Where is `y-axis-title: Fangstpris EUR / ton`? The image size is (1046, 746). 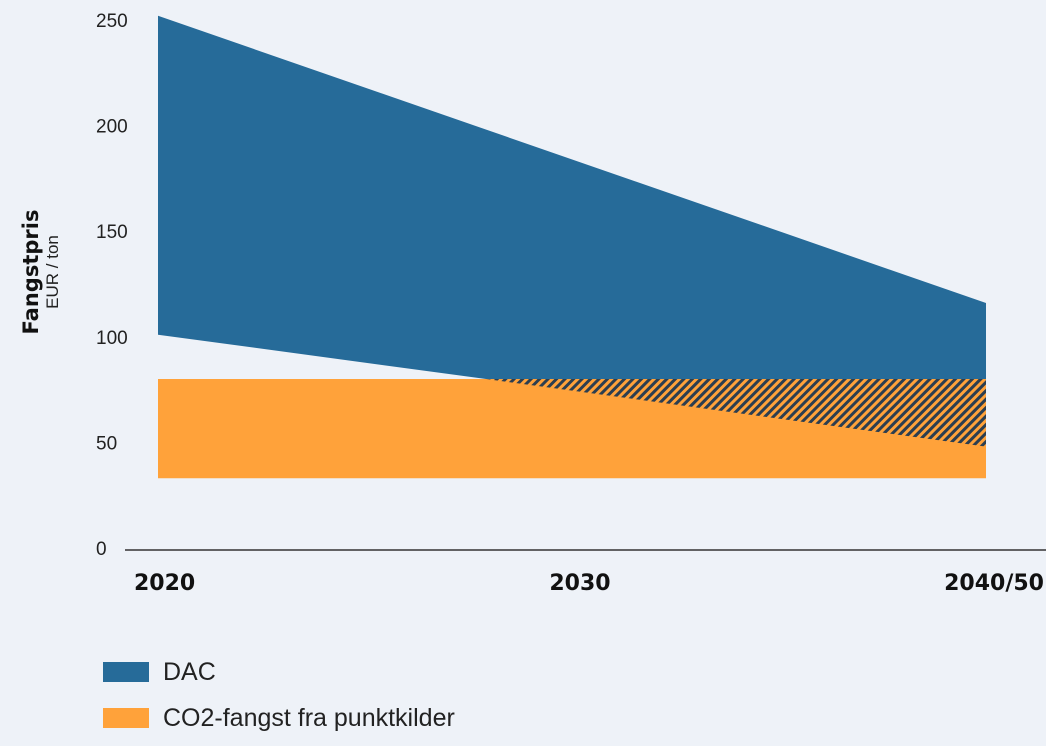 y-axis-title: Fangstpris EUR / ton is located at coordinates (40, 272).